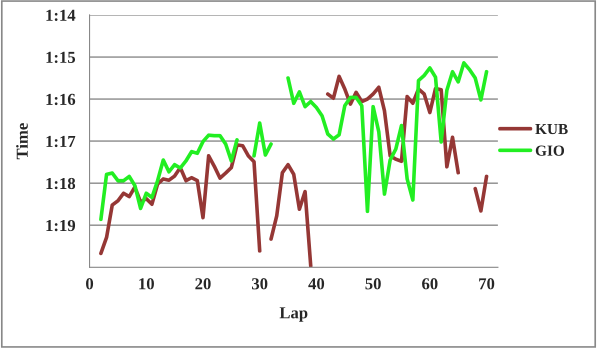  I want to click on y-tick-label: 1:17, so click(61, 142).